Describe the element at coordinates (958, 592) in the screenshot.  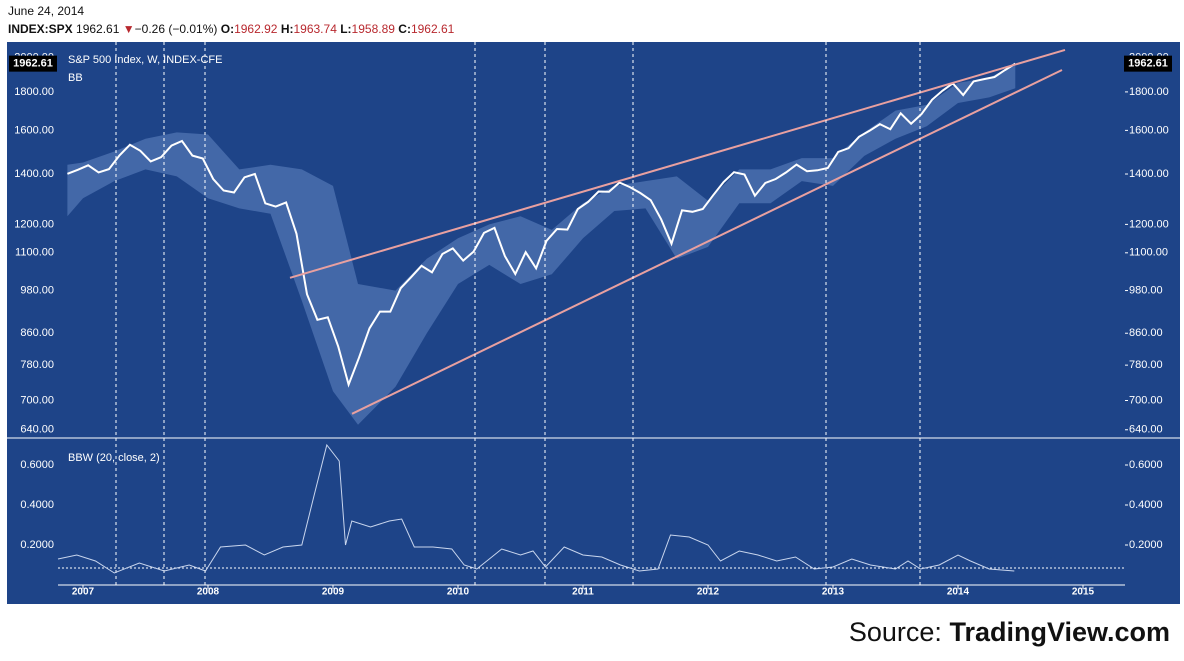
I see `x-tick-label: 2014` at that location.